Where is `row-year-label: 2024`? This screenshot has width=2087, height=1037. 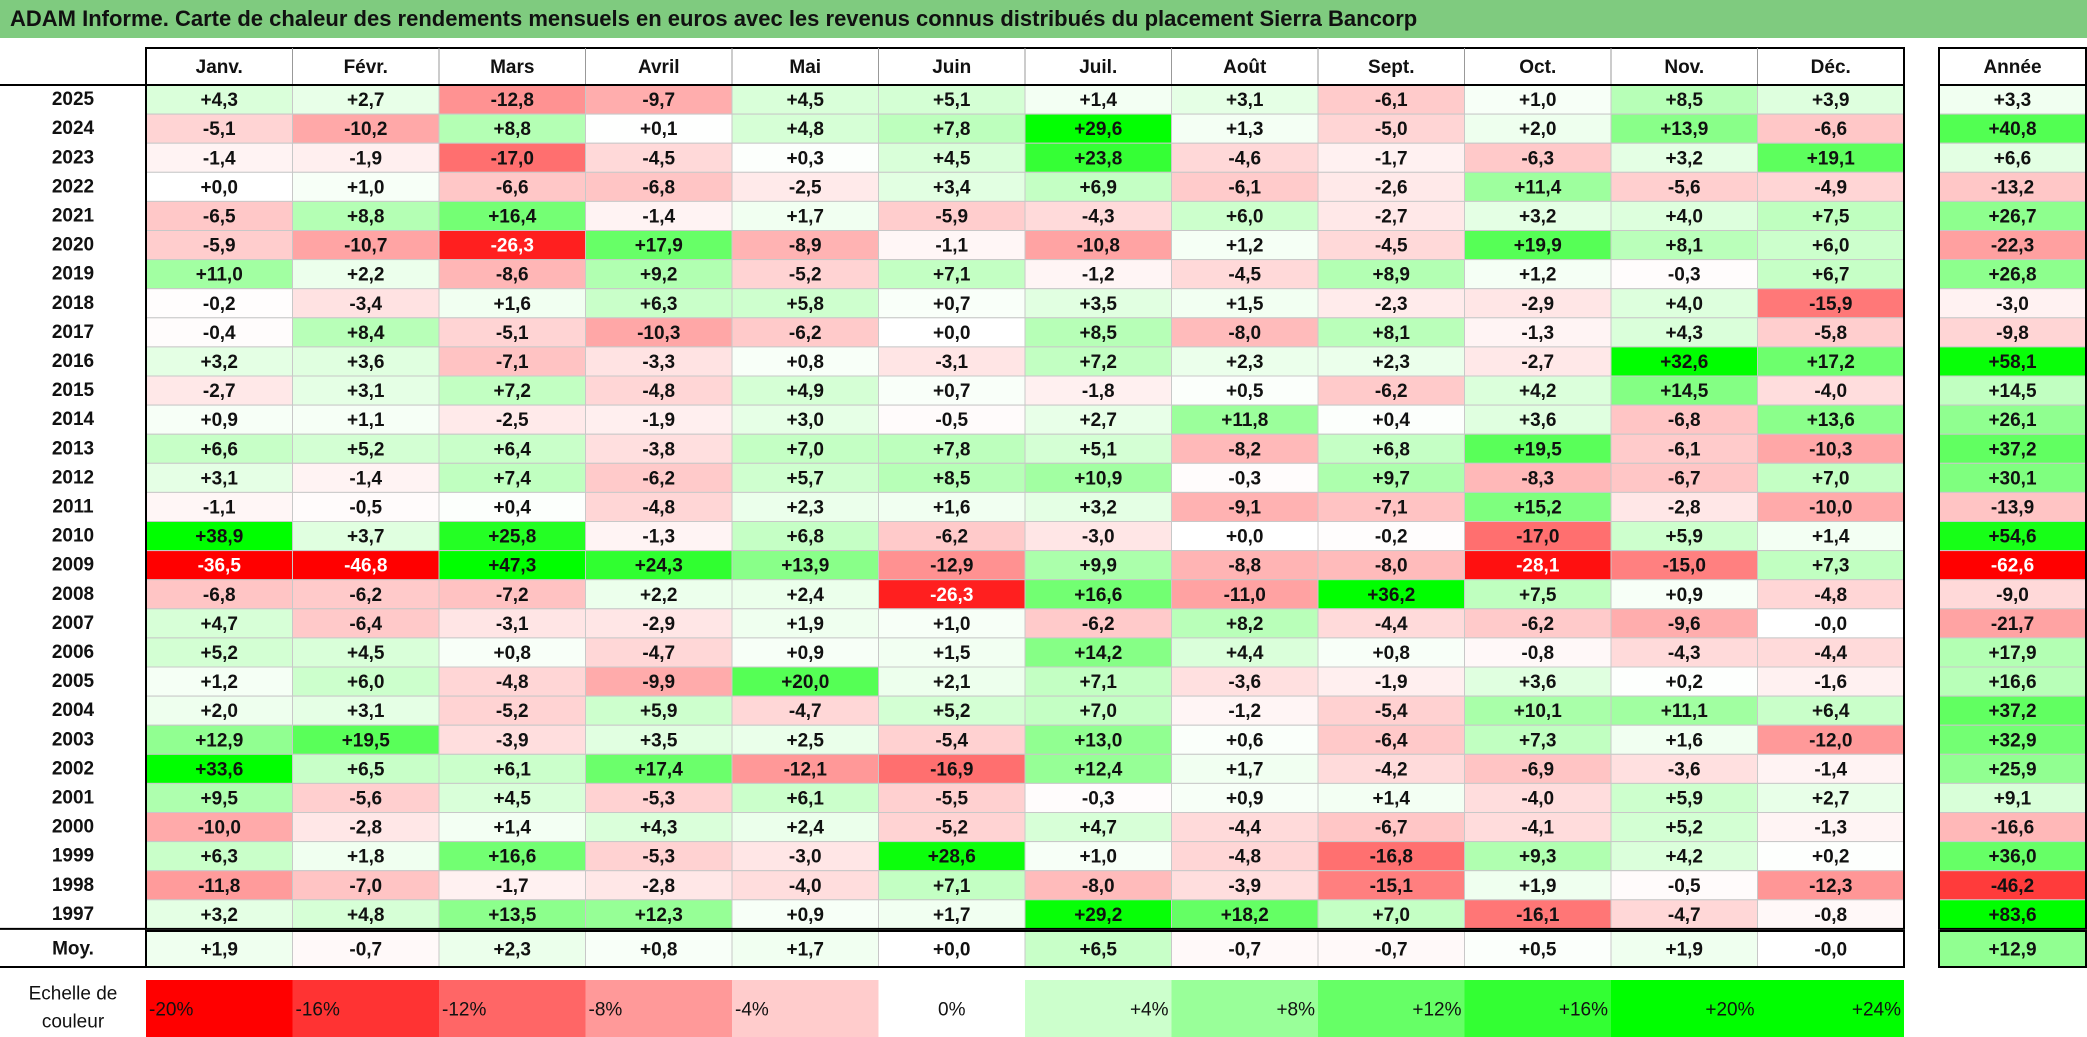 row-year-label: 2024 is located at coordinates (73, 128).